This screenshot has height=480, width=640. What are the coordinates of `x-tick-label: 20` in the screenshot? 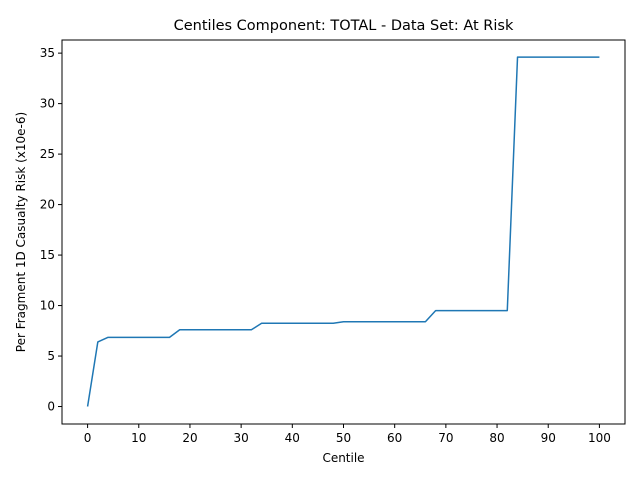 It's located at (189, 438).